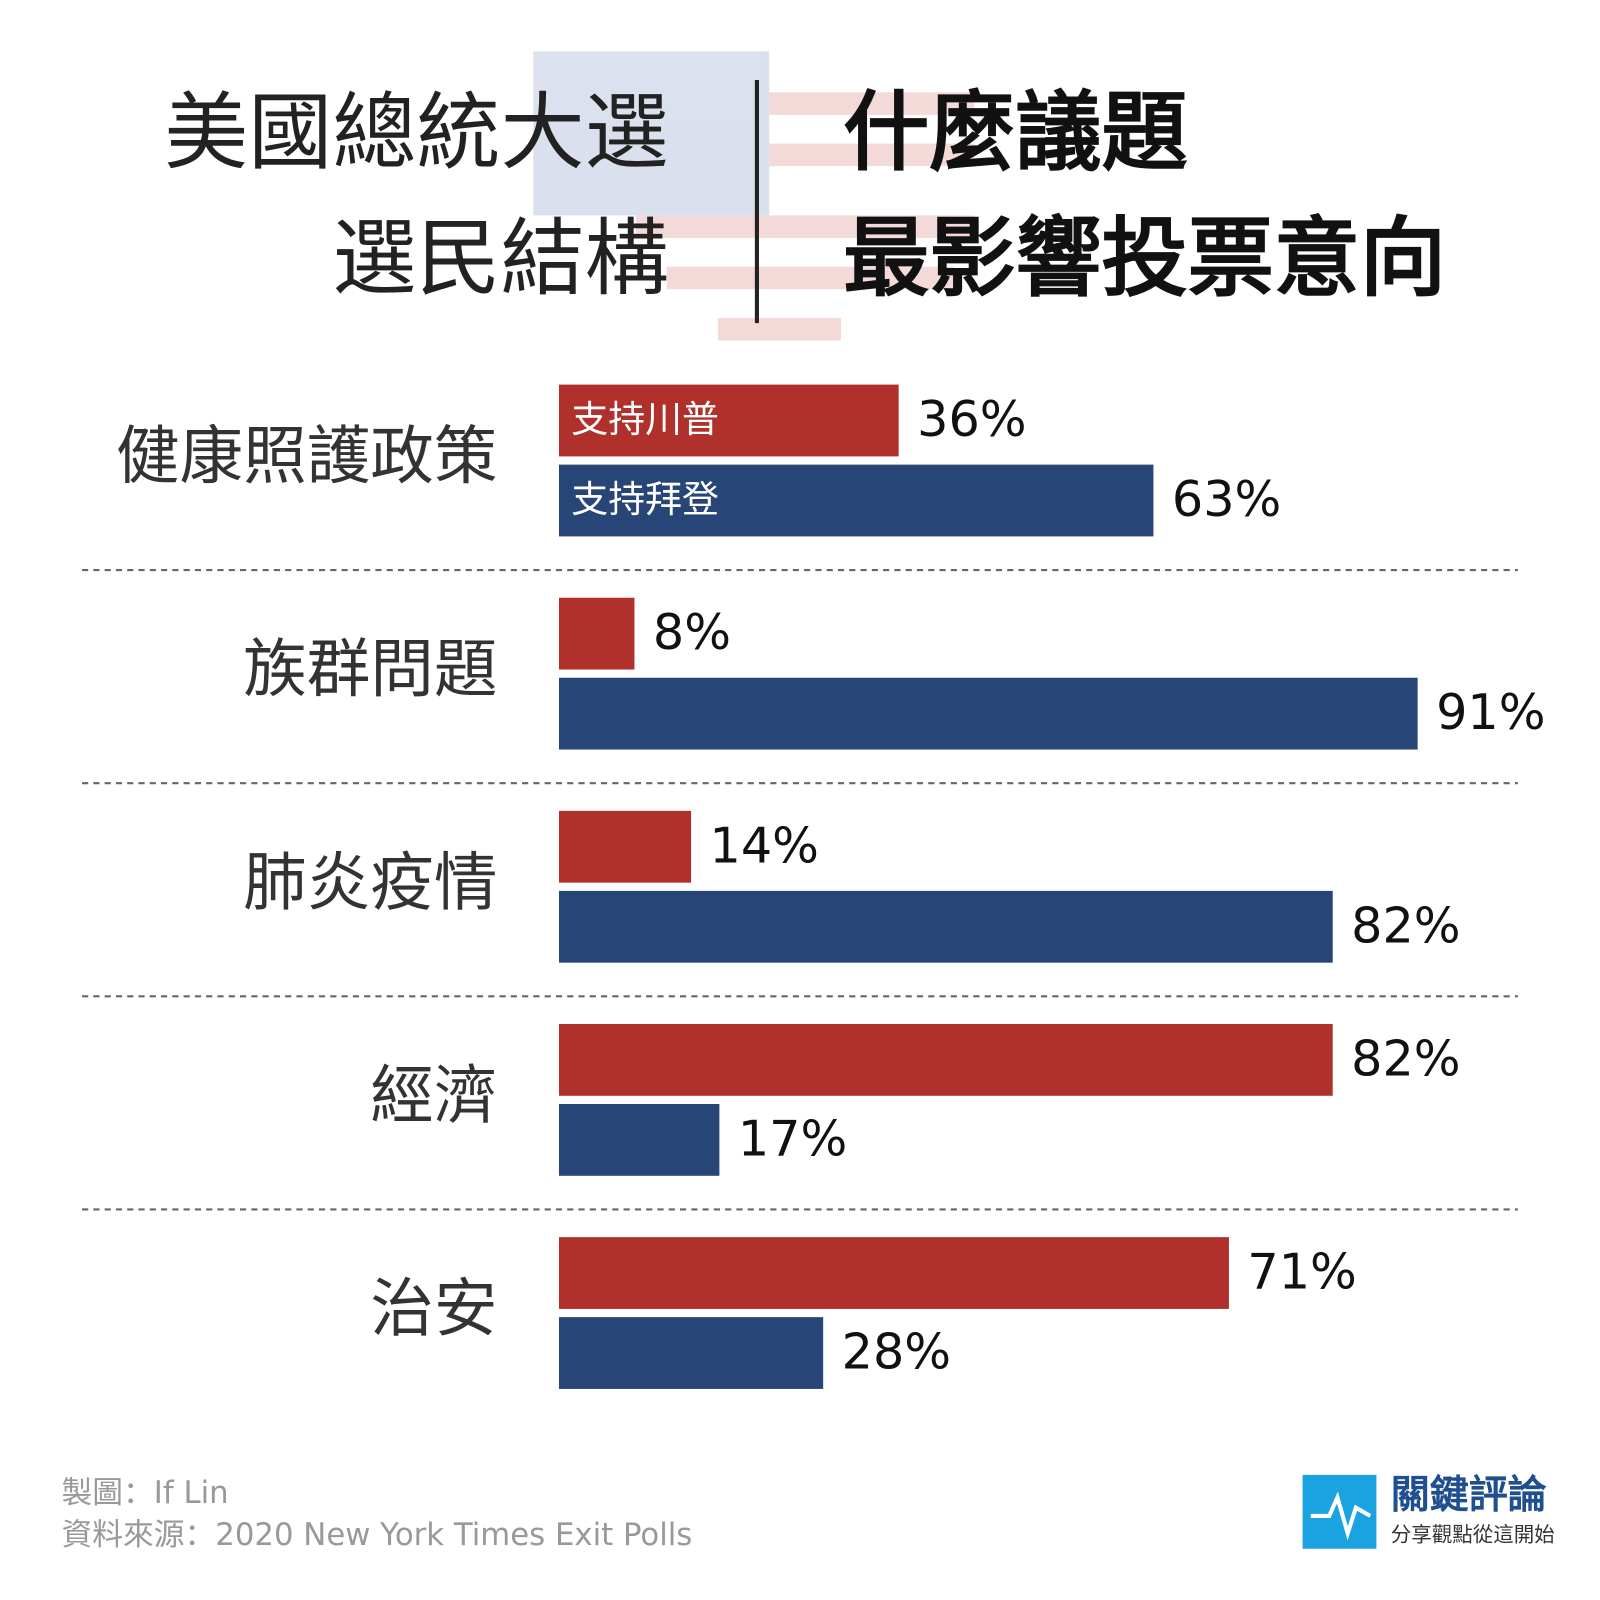 Image resolution: width=1600 pixels, height=1600 pixels. Describe the element at coordinates (306, 456) in the screenshot. I see `category-label: 健康照護政策` at that location.